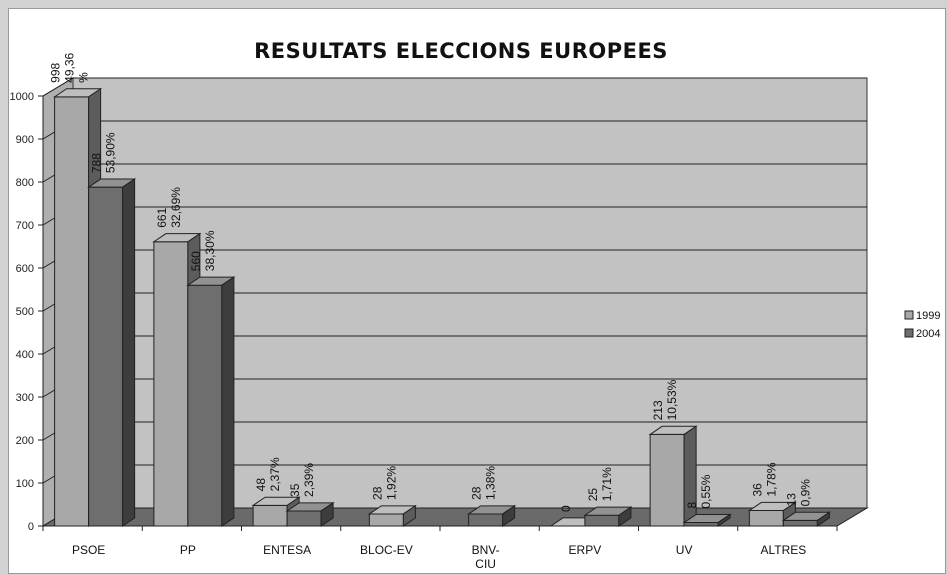 This screenshot has height=575, width=948. Describe the element at coordinates (658, 410) in the screenshot. I see `data-label: 213` at that location.